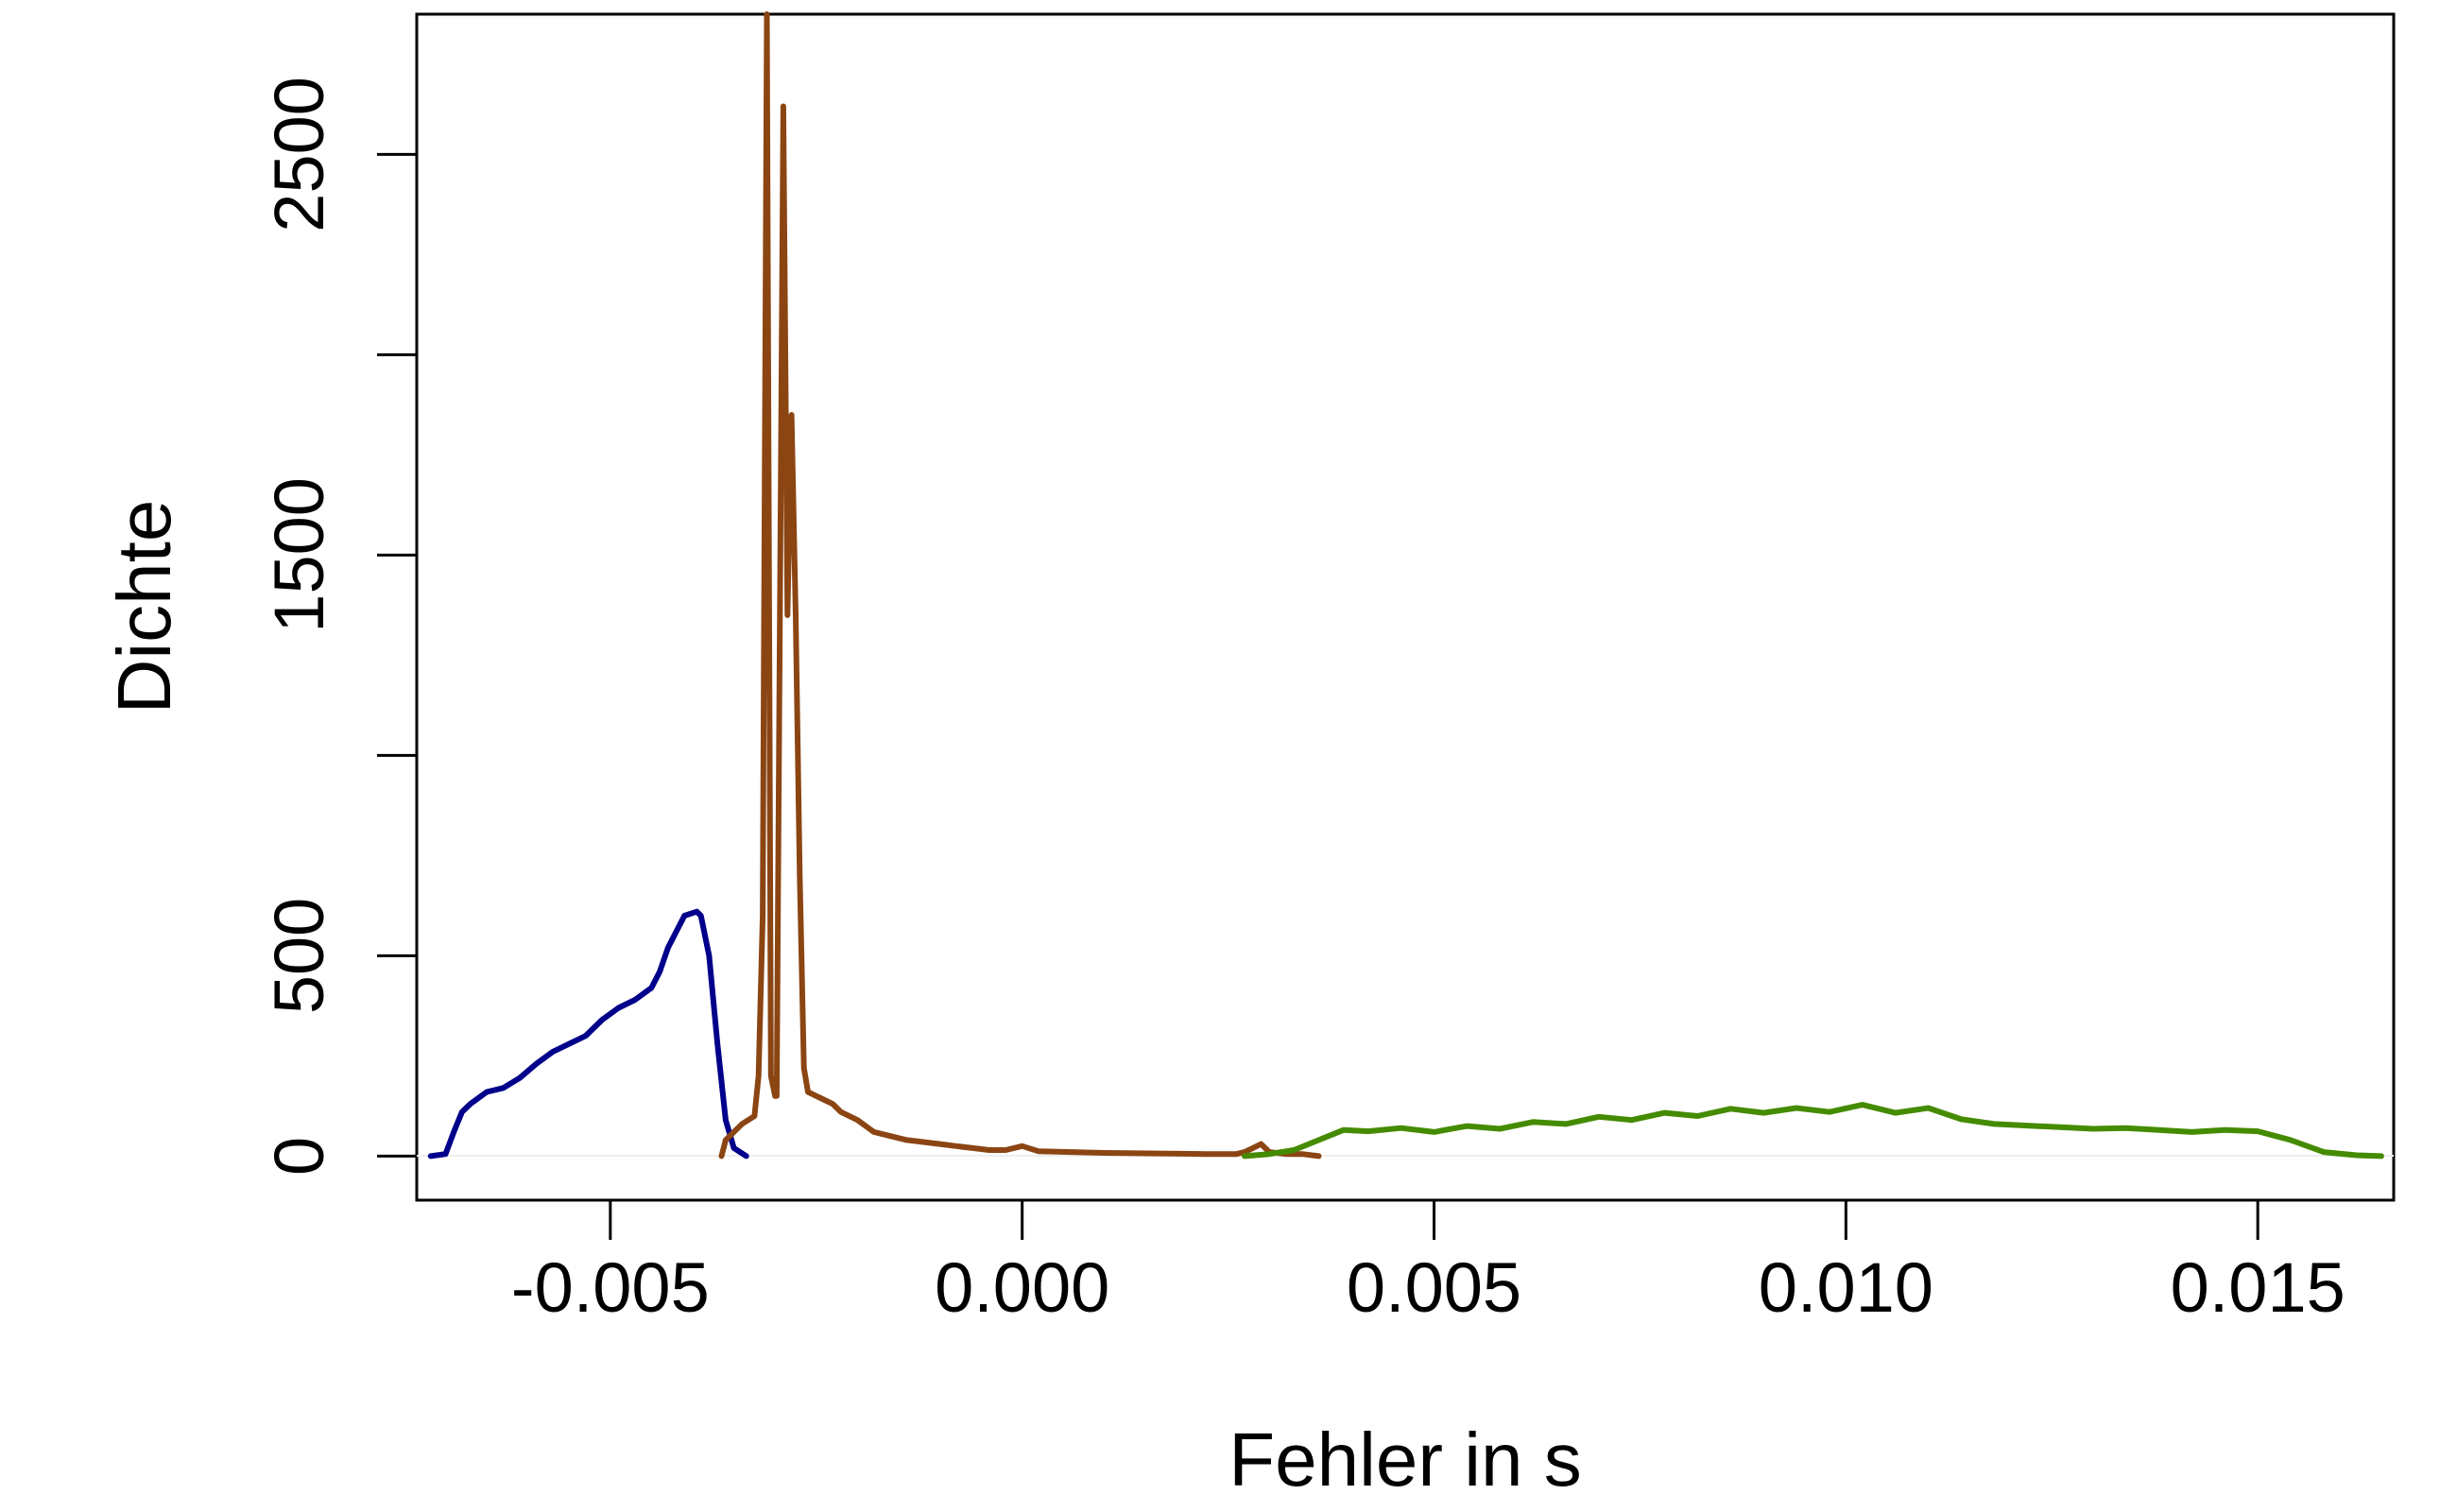  Describe the element at coordinates (610, 1287) in the screenshot. I see `x-tick-label: -0.005` at that location.